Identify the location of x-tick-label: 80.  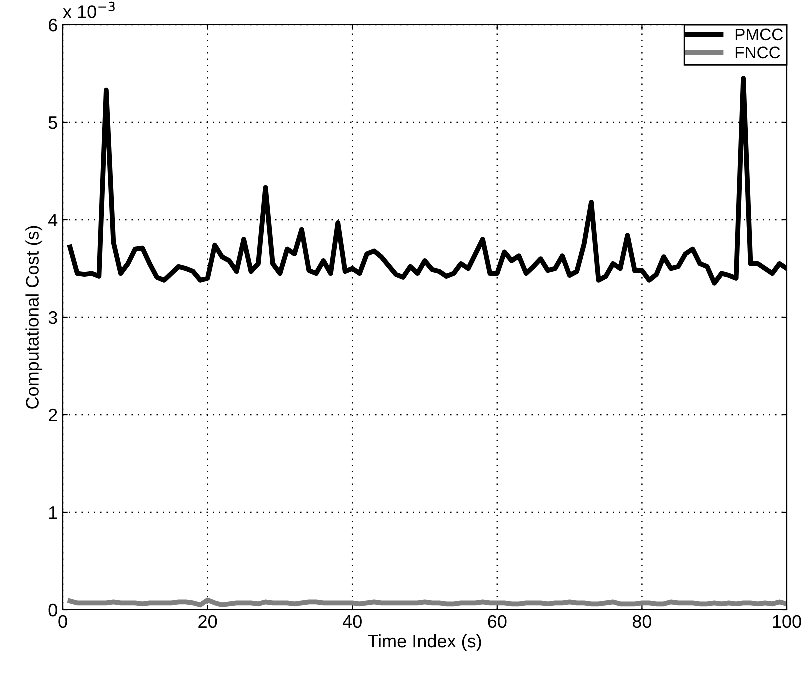
(642, 621).